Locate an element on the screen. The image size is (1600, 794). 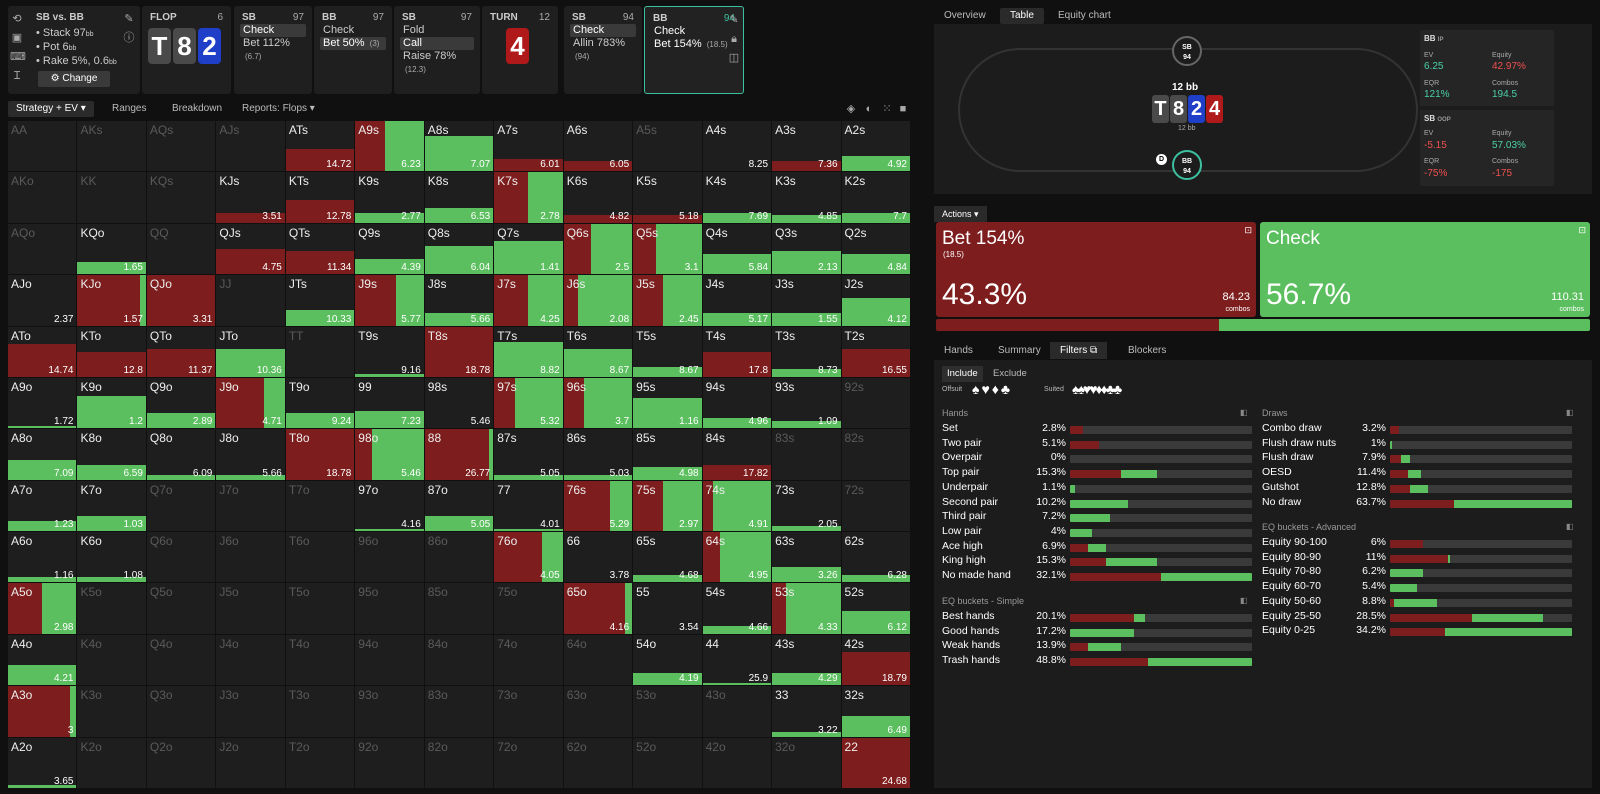
hand-cell: Q9o 2.89 is located at coordinates (181, 403).